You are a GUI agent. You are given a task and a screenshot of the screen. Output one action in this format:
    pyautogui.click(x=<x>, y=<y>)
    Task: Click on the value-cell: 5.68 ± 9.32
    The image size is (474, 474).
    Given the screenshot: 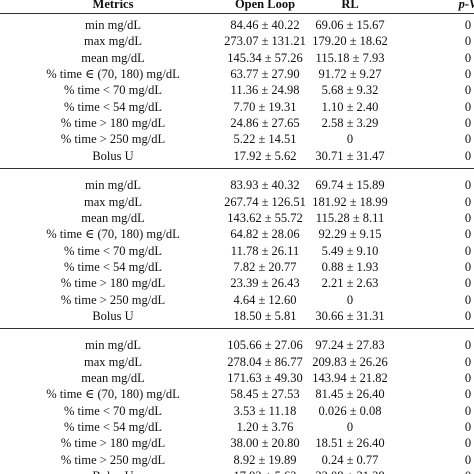 What is the action you would take?
    pyautogui.click(x=350, y=90)
    